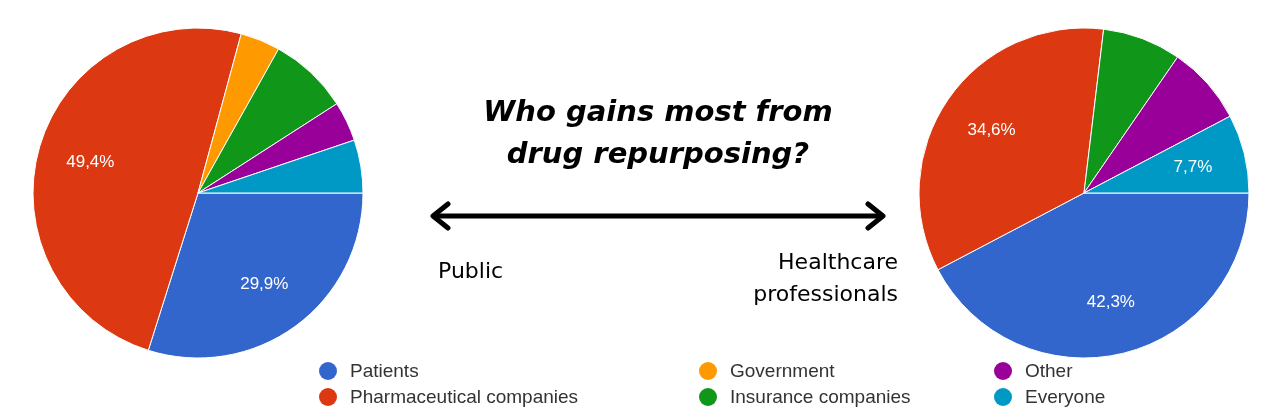 This screenshot has width=1268, height=418. What do you see at coordinates (825, 278) in the screenshot?
I see `text: Healthcare professionals` at bounding box center [825, 278].